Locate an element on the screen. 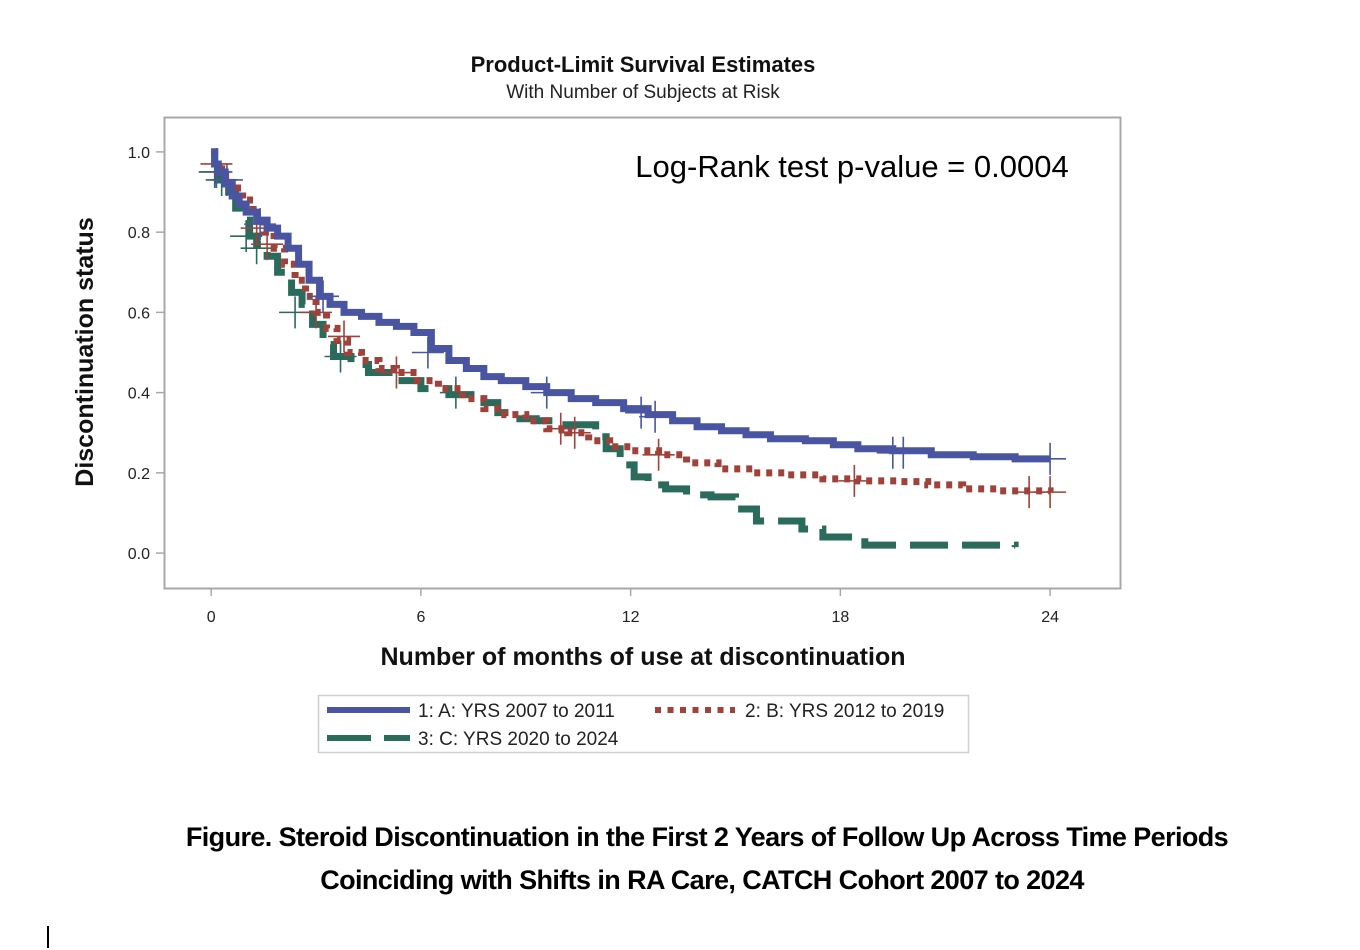  legend-item-2: 2: B: YRS 2012 to 2019 is located at coordinates (799, 711).